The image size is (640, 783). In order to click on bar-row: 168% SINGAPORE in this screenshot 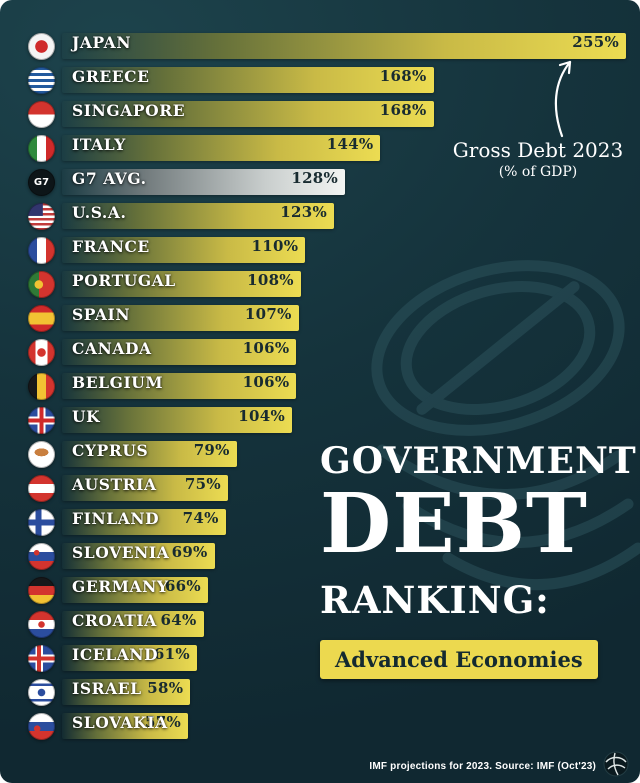, I will do `click(327, 114)`.